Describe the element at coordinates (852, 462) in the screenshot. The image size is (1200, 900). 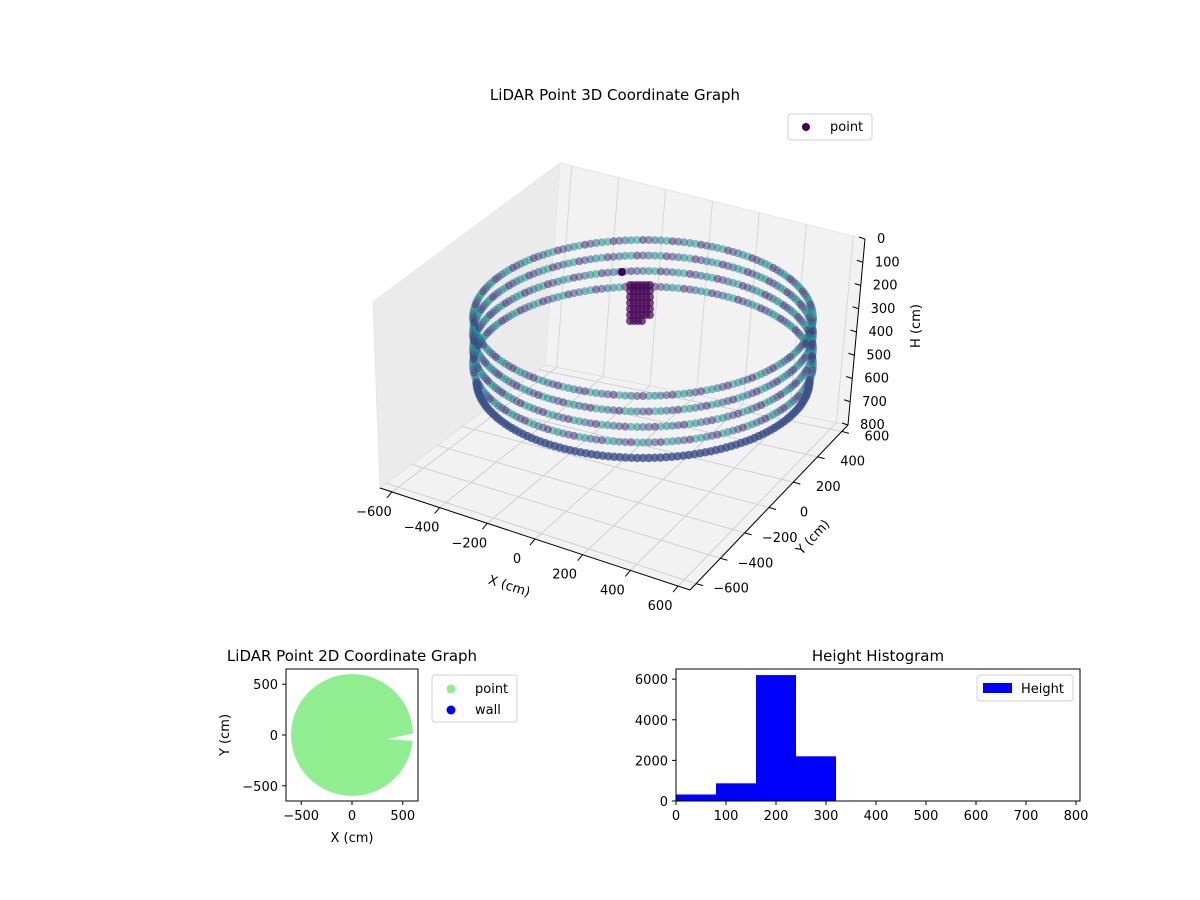
I see `y-tick-label-3d: 400` at that location.